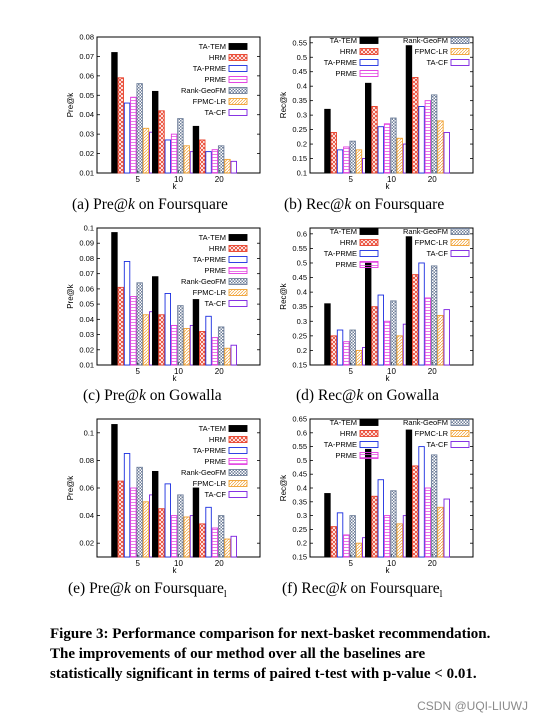 Image resolution: width=534 pixels, height=727 pixels. Describe the element at coordinates (364, 204) in the screenshot. I see `chart-caption-b: (b) Rec@k on Foursquare` at that location.